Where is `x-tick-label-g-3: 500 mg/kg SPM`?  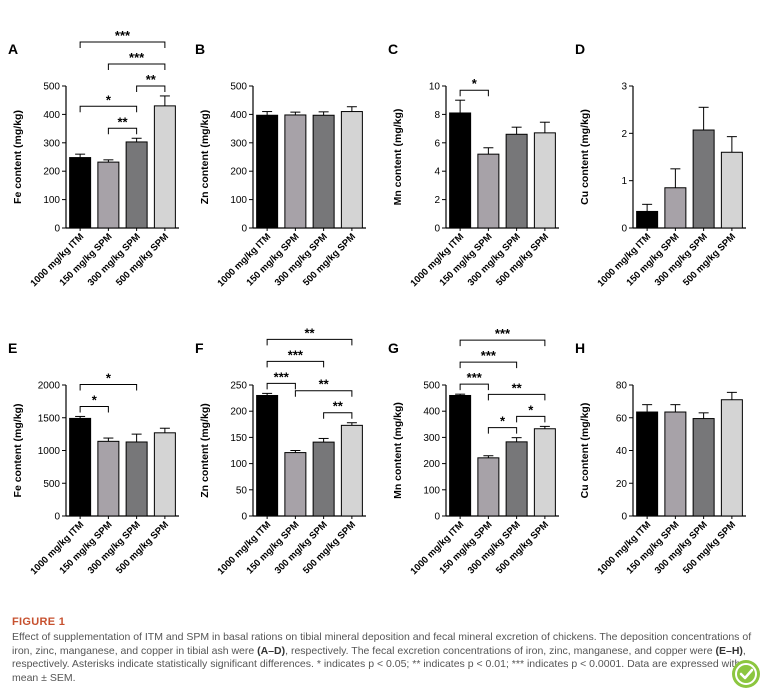
x-tick-label-g-3: 500 mg/kg SPM is located at coordinates (522, 547).